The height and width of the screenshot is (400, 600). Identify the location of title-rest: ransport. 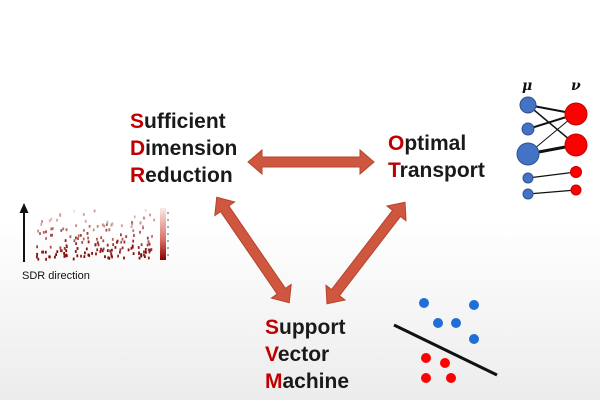
(442, 170).